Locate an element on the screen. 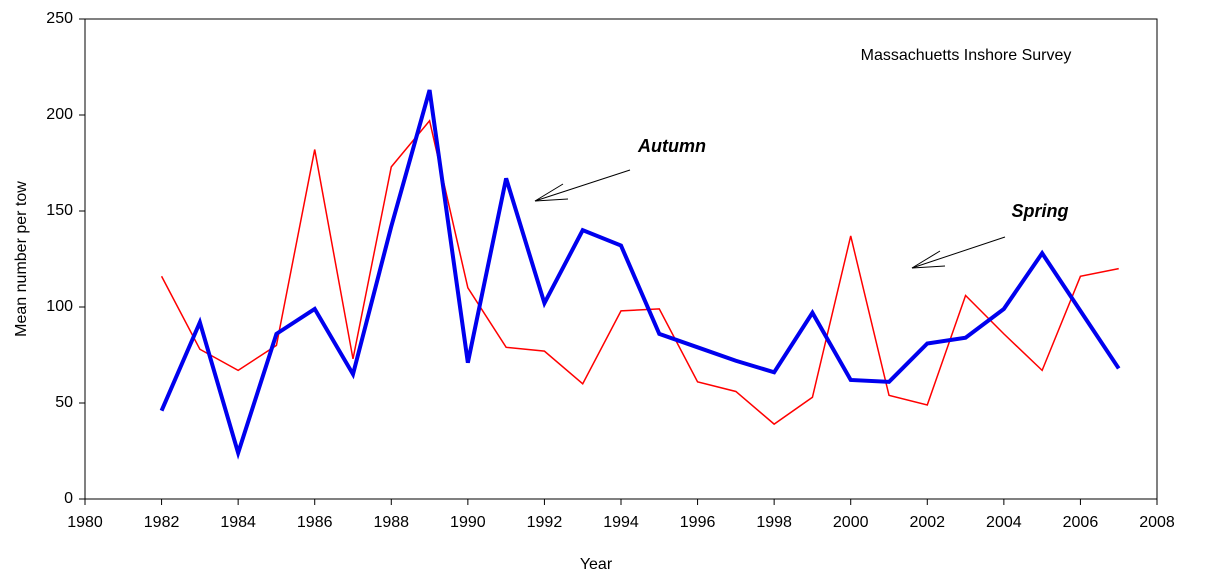  x-tick-label: 2002 is located at coordinates (927, 522).